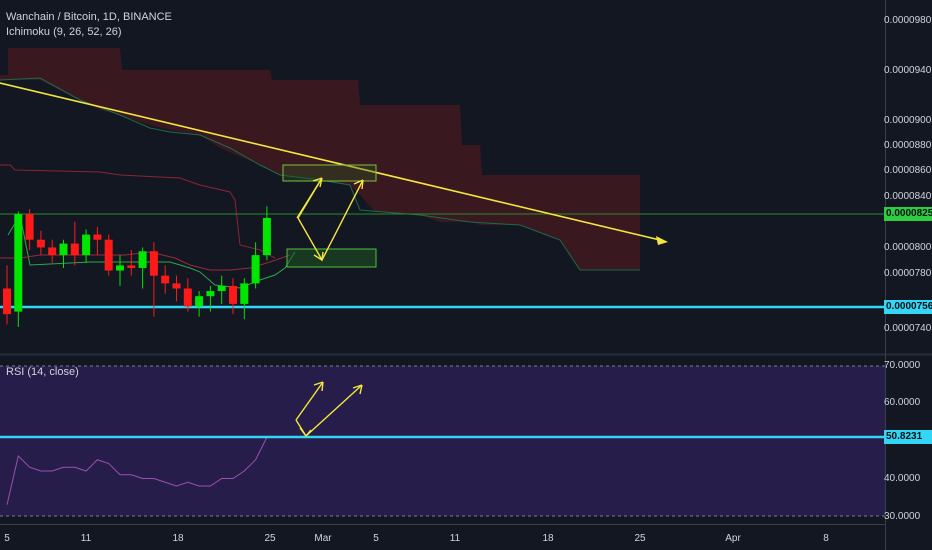  I want to click on price-tick: 0.0000800, so click(908, 247).